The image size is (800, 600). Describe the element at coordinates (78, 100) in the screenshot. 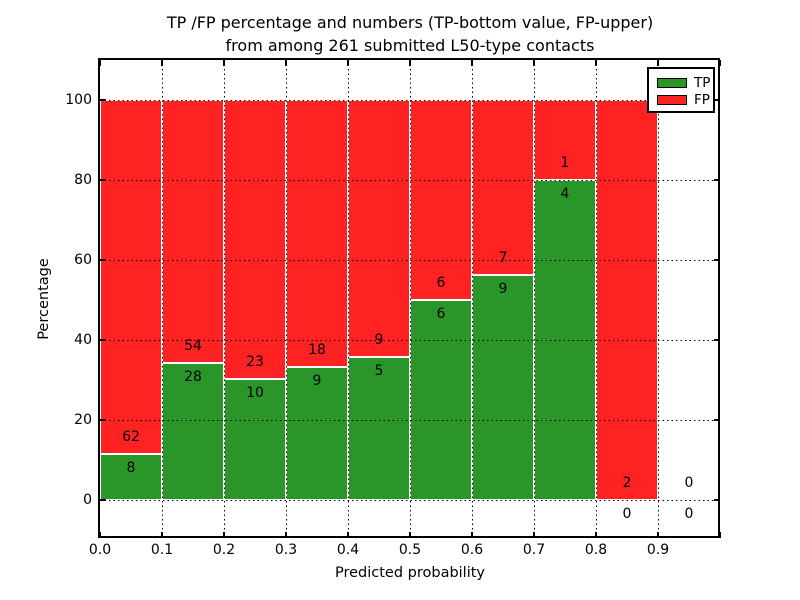

I see `y-tick-label: 100` at that location.